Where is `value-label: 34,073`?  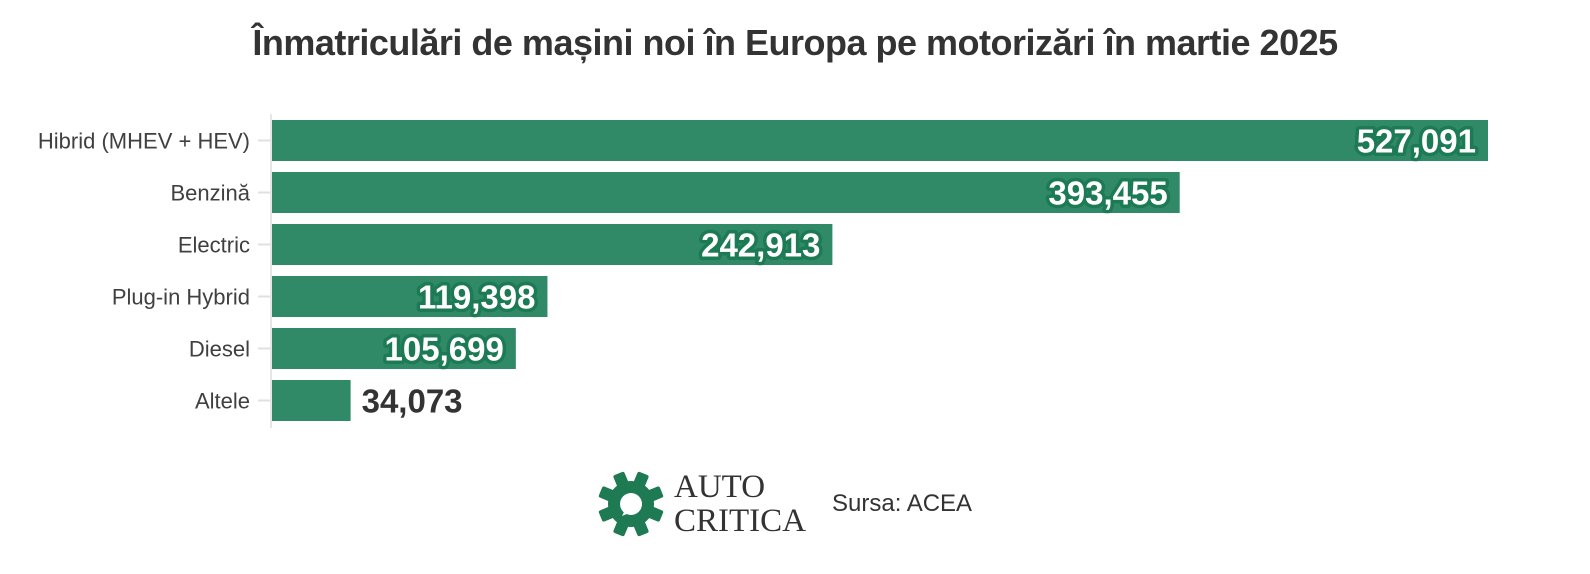
value-label: 34,073 is located at coordinates (412, 401).